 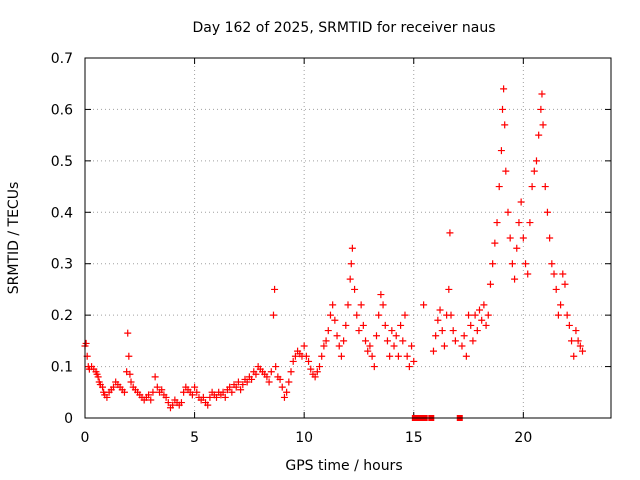 What do you see at coordinates (343, 466) in the screenshot?
I see `x-axis-label: GPS time / hours` at bounding box center [343, 466].